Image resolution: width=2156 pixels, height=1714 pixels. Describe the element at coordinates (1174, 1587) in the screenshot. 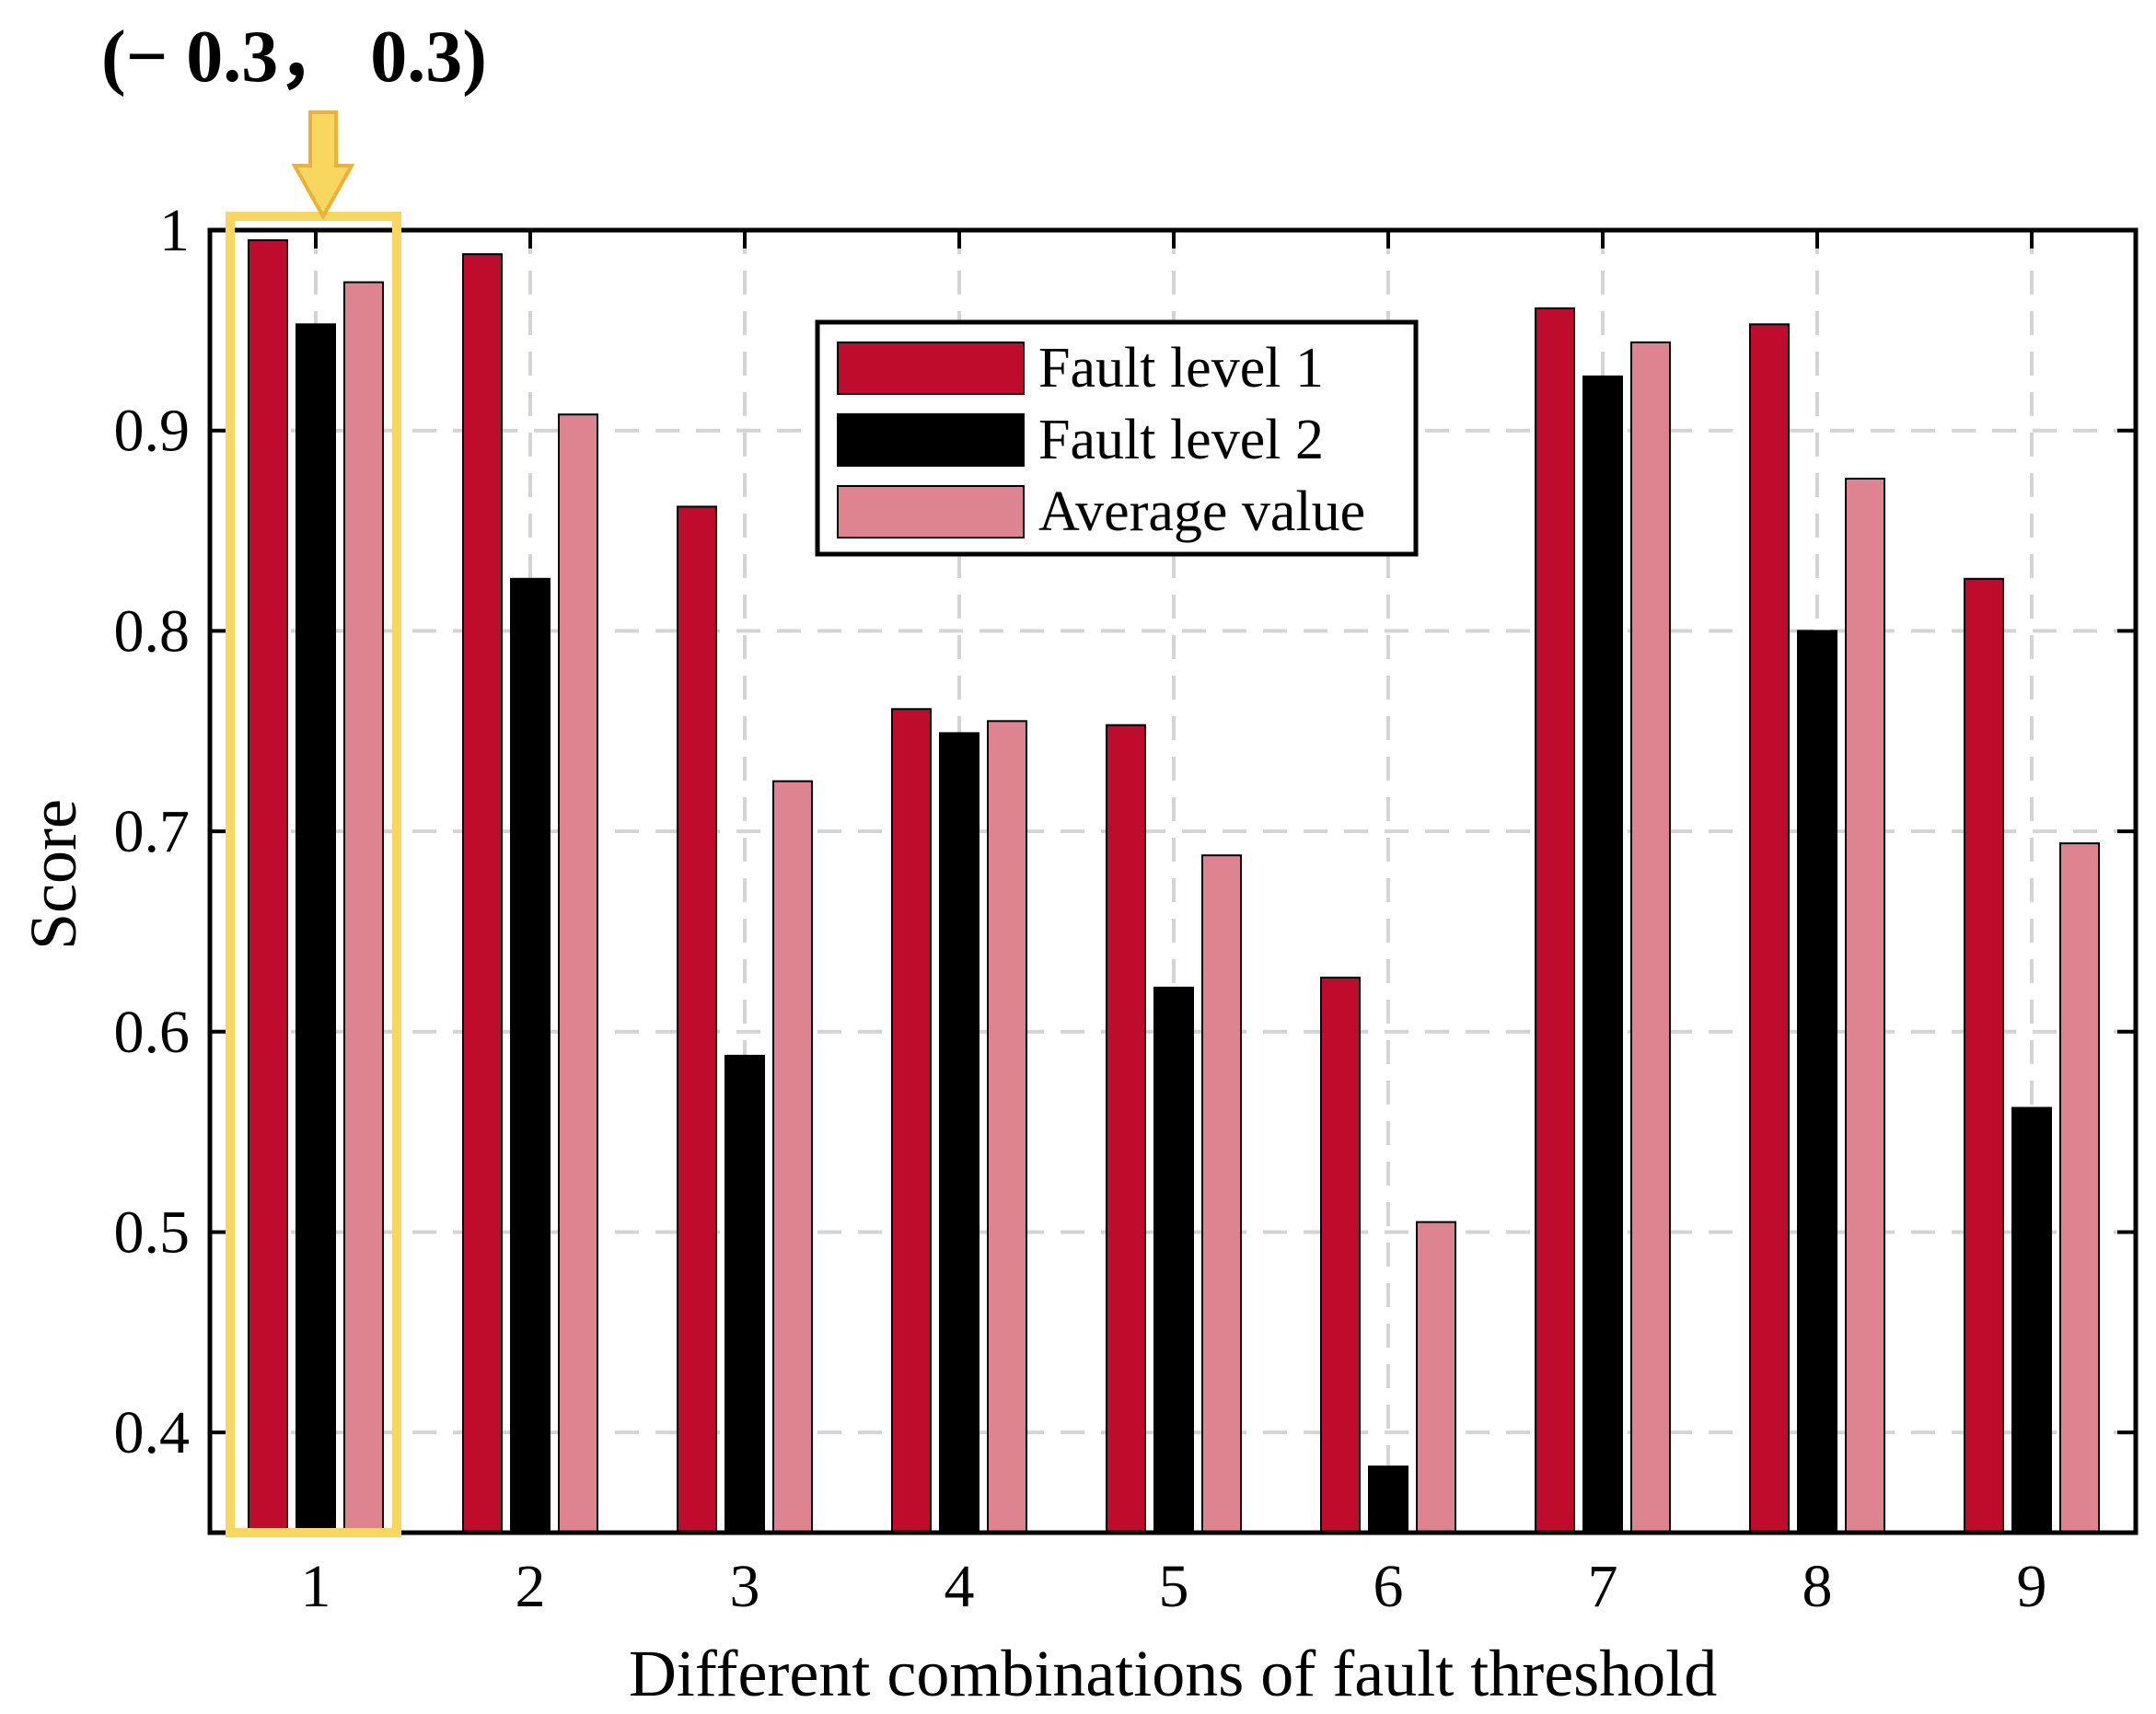

I see `x-tick-label: 5` at that location.